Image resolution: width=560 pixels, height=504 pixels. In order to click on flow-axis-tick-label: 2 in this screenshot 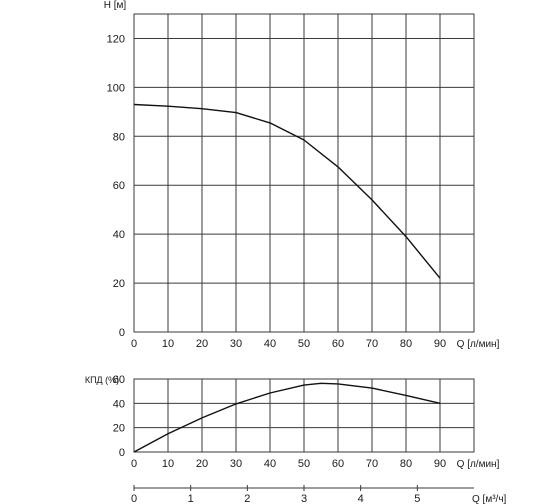, I will do `click(247, 498)`.